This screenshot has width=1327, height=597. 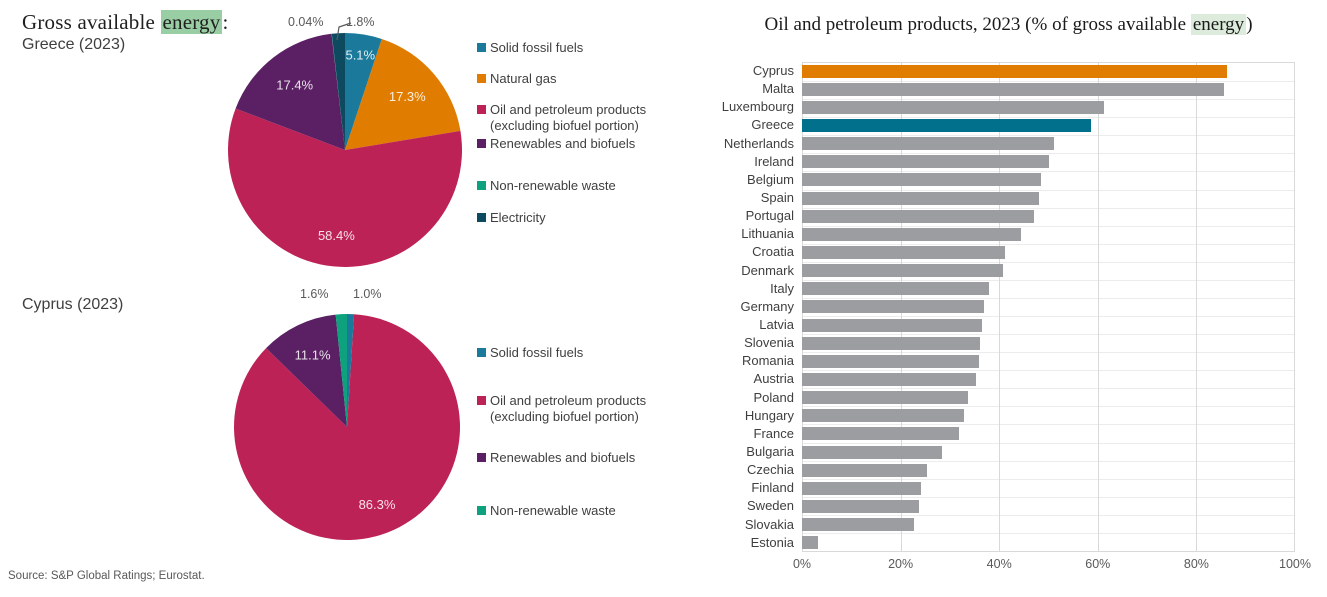 I want to click on bar-title-highlight: energy, so click(x=1218, y=24).